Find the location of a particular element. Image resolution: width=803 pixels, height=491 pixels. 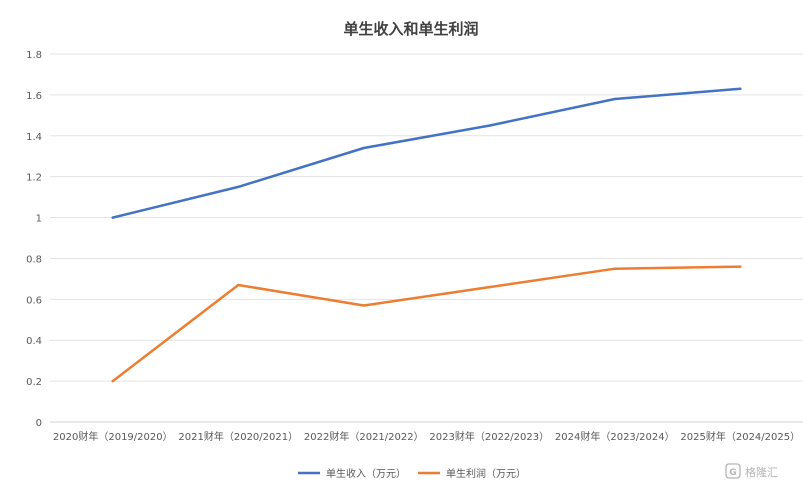

y-tick-label: 1 is located at coordinates (39, 219).